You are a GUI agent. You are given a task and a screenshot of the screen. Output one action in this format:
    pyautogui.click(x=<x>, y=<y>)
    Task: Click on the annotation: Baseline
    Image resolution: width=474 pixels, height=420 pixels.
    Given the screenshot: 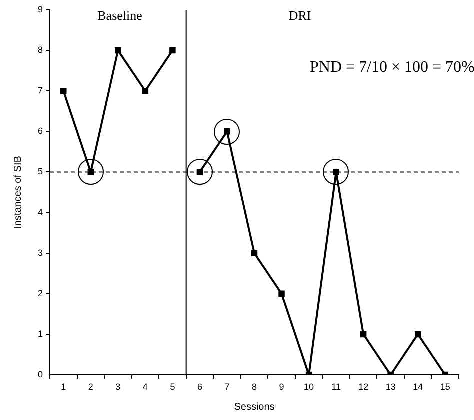 What is the action you would take?
    pyautogui.click(x=120, y=15)
    